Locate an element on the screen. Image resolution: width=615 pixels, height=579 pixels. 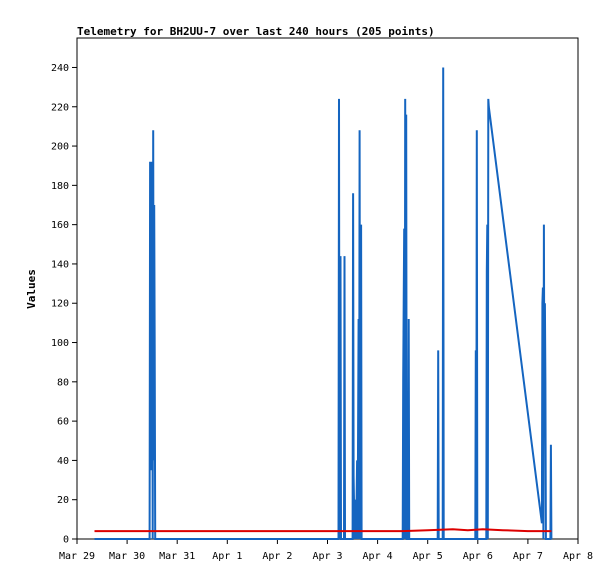
y-tick-label: 140 is located at coordinates (60, 264).